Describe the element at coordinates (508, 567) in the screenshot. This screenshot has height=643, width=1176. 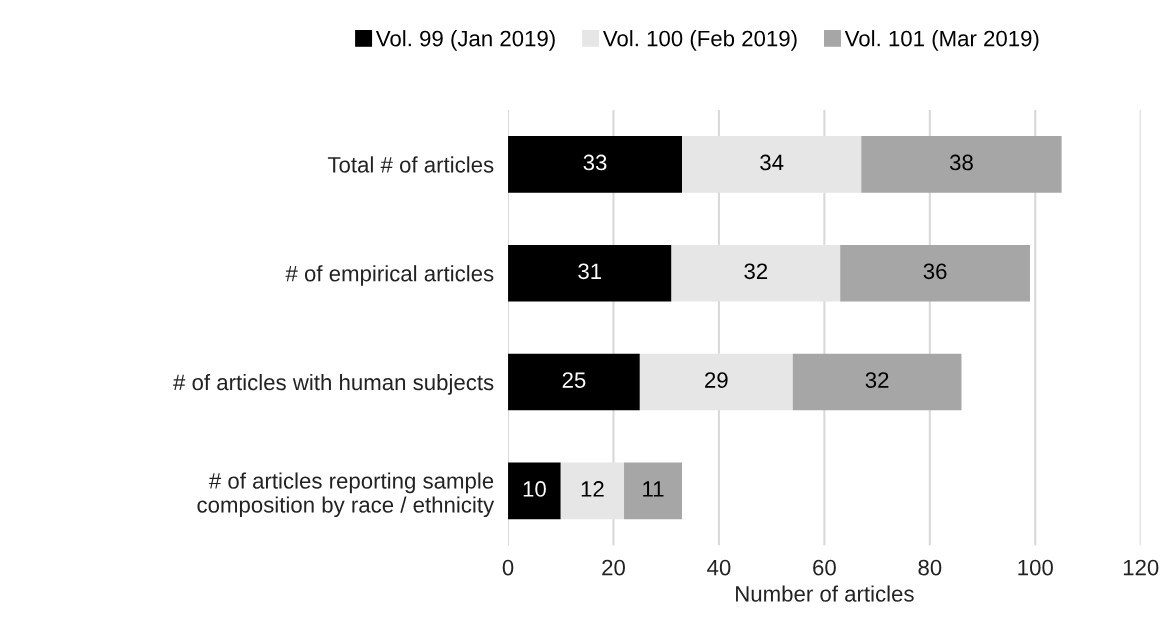
I see `x-tick-label: 0` at that location.